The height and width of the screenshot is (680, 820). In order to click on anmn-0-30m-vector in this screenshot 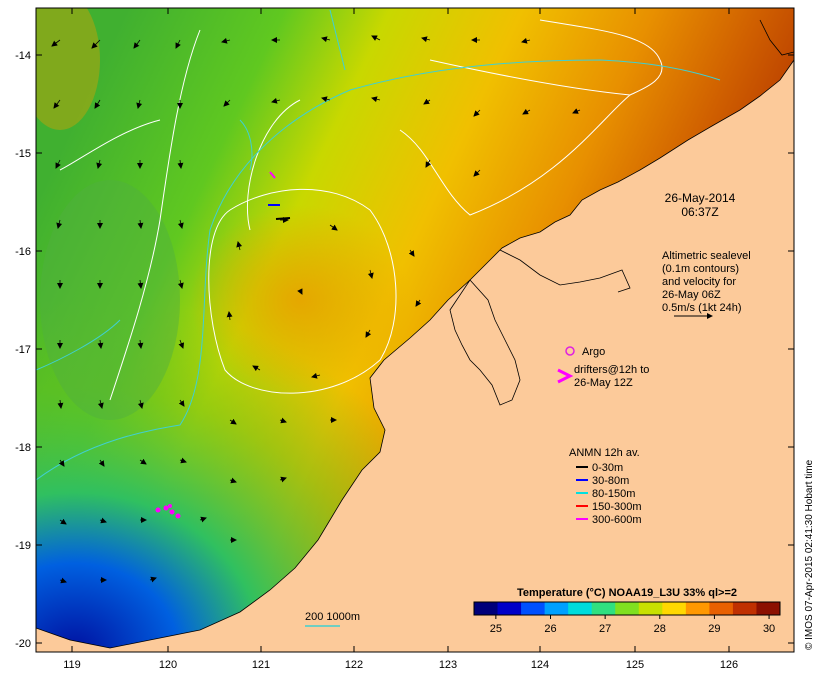, I will do `click(283, 218)`.